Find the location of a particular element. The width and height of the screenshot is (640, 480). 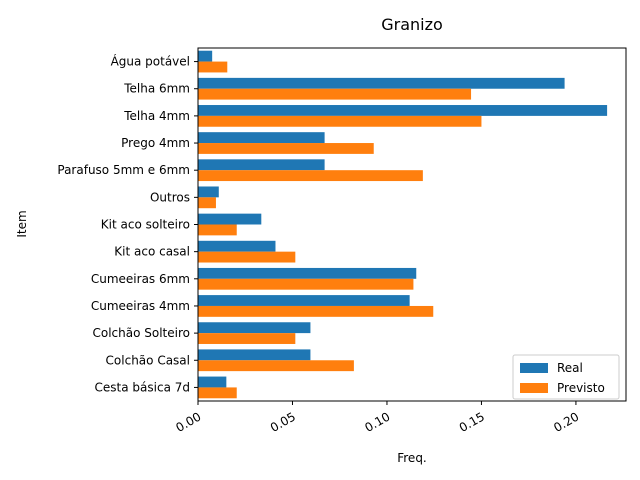

y-tick-label: Colchão Solteiro is located at coordinates (142, 333).